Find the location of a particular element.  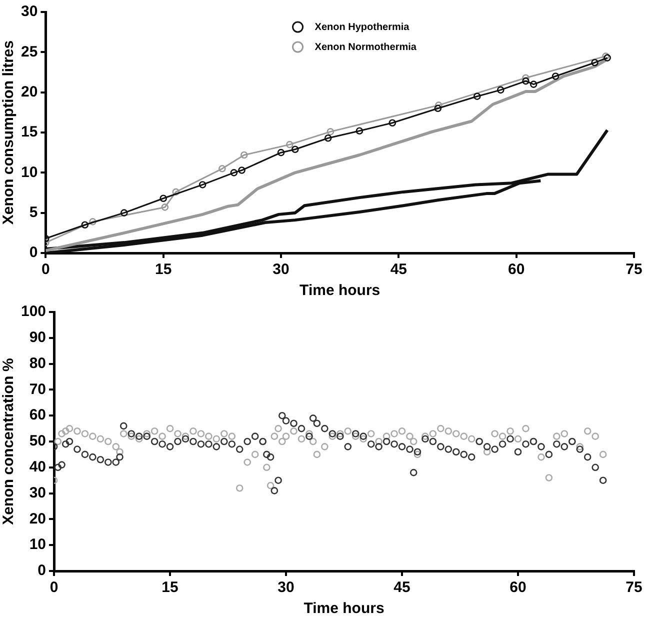

y-tick-label: 100 is located at coordinates (33, 311).